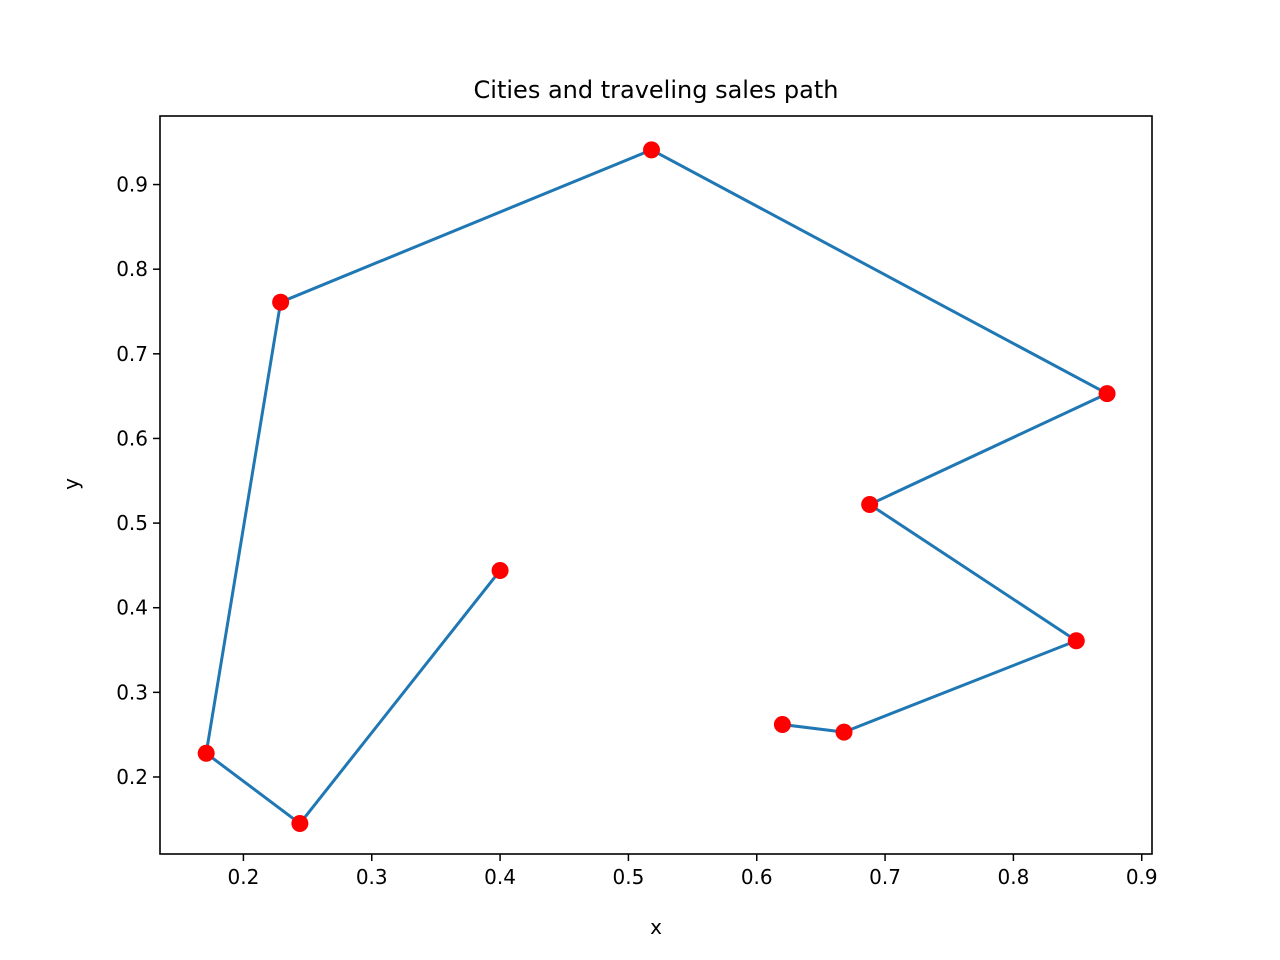  Describe the element at coordinates (132, 777) in the screenshot. I see `y-tick-label-0: 0.2` at that location.